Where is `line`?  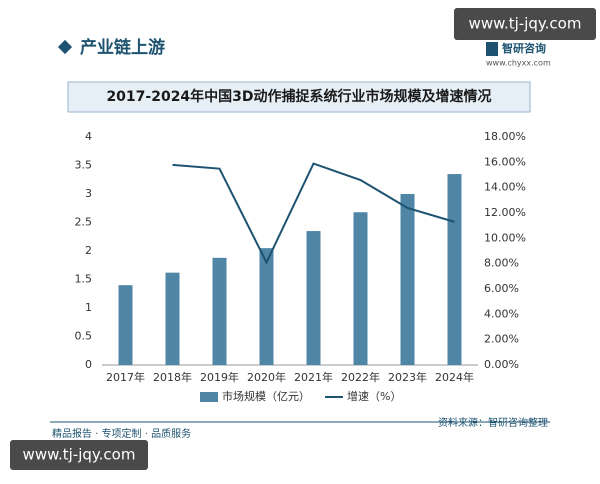 line is located at coordinates (313, 213).